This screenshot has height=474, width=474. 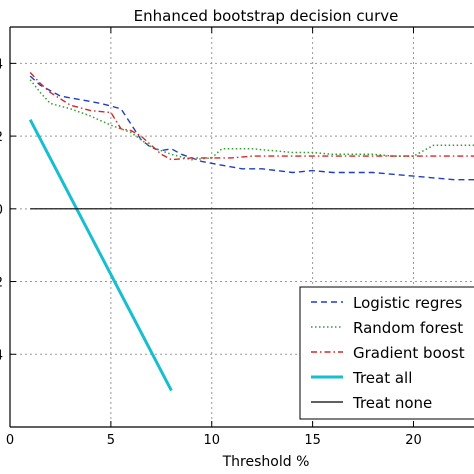 I want to click on legend-label: Random forest, so click(x=408, y=328).